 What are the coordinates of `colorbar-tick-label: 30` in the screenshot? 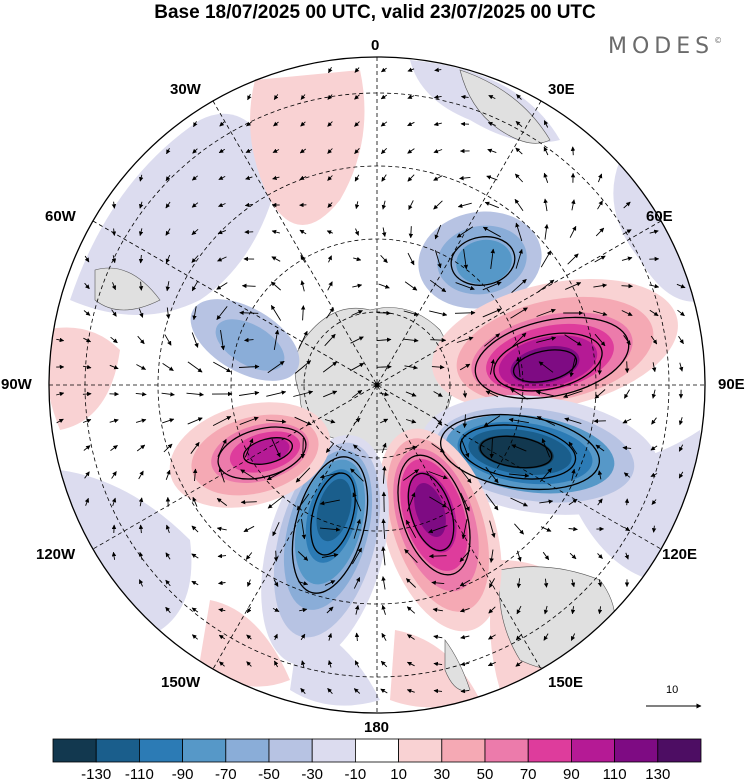 It's located at (442, 774).